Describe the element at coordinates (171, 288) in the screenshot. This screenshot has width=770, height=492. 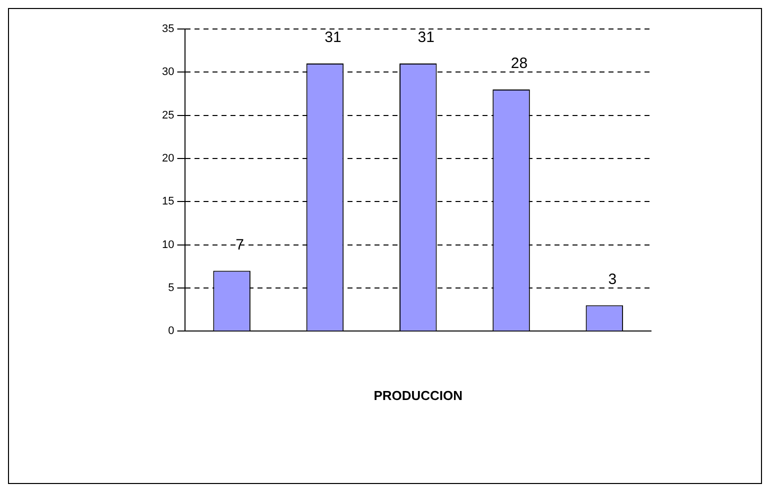
I see `y-tick-label: 5` at that location.